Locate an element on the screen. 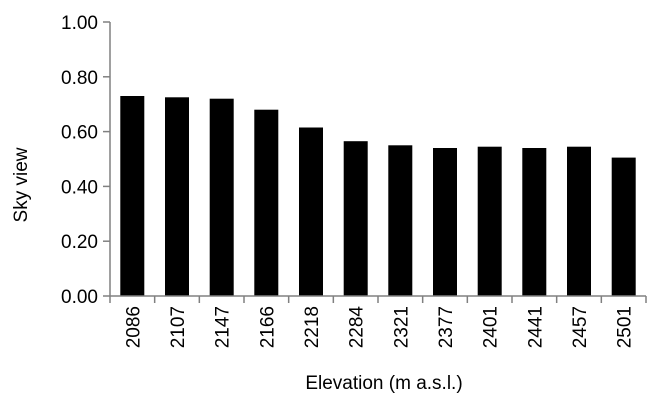 The height and width of the screenshot is (394, 653). y-tick-label: 1.00 is located at coordinates (79, 23).